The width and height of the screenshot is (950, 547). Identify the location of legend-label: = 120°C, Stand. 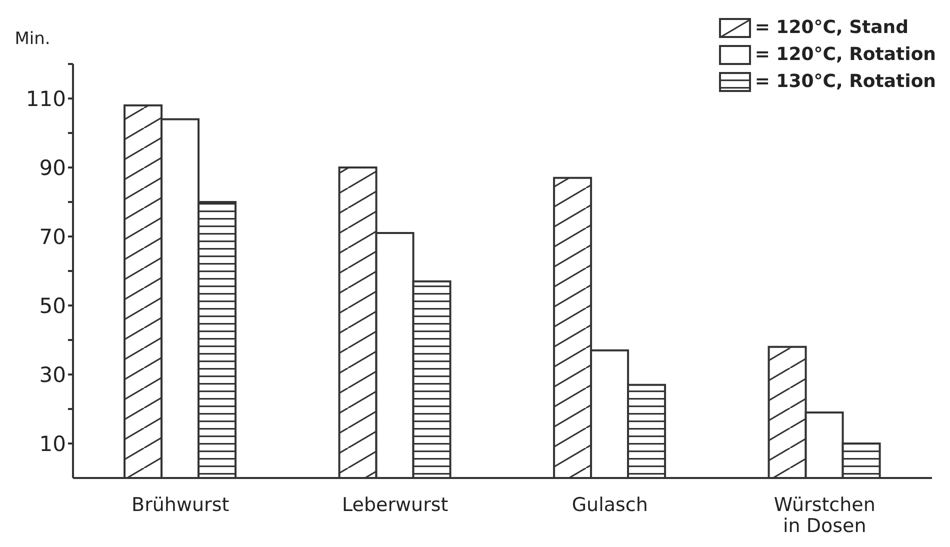
(831, 27).